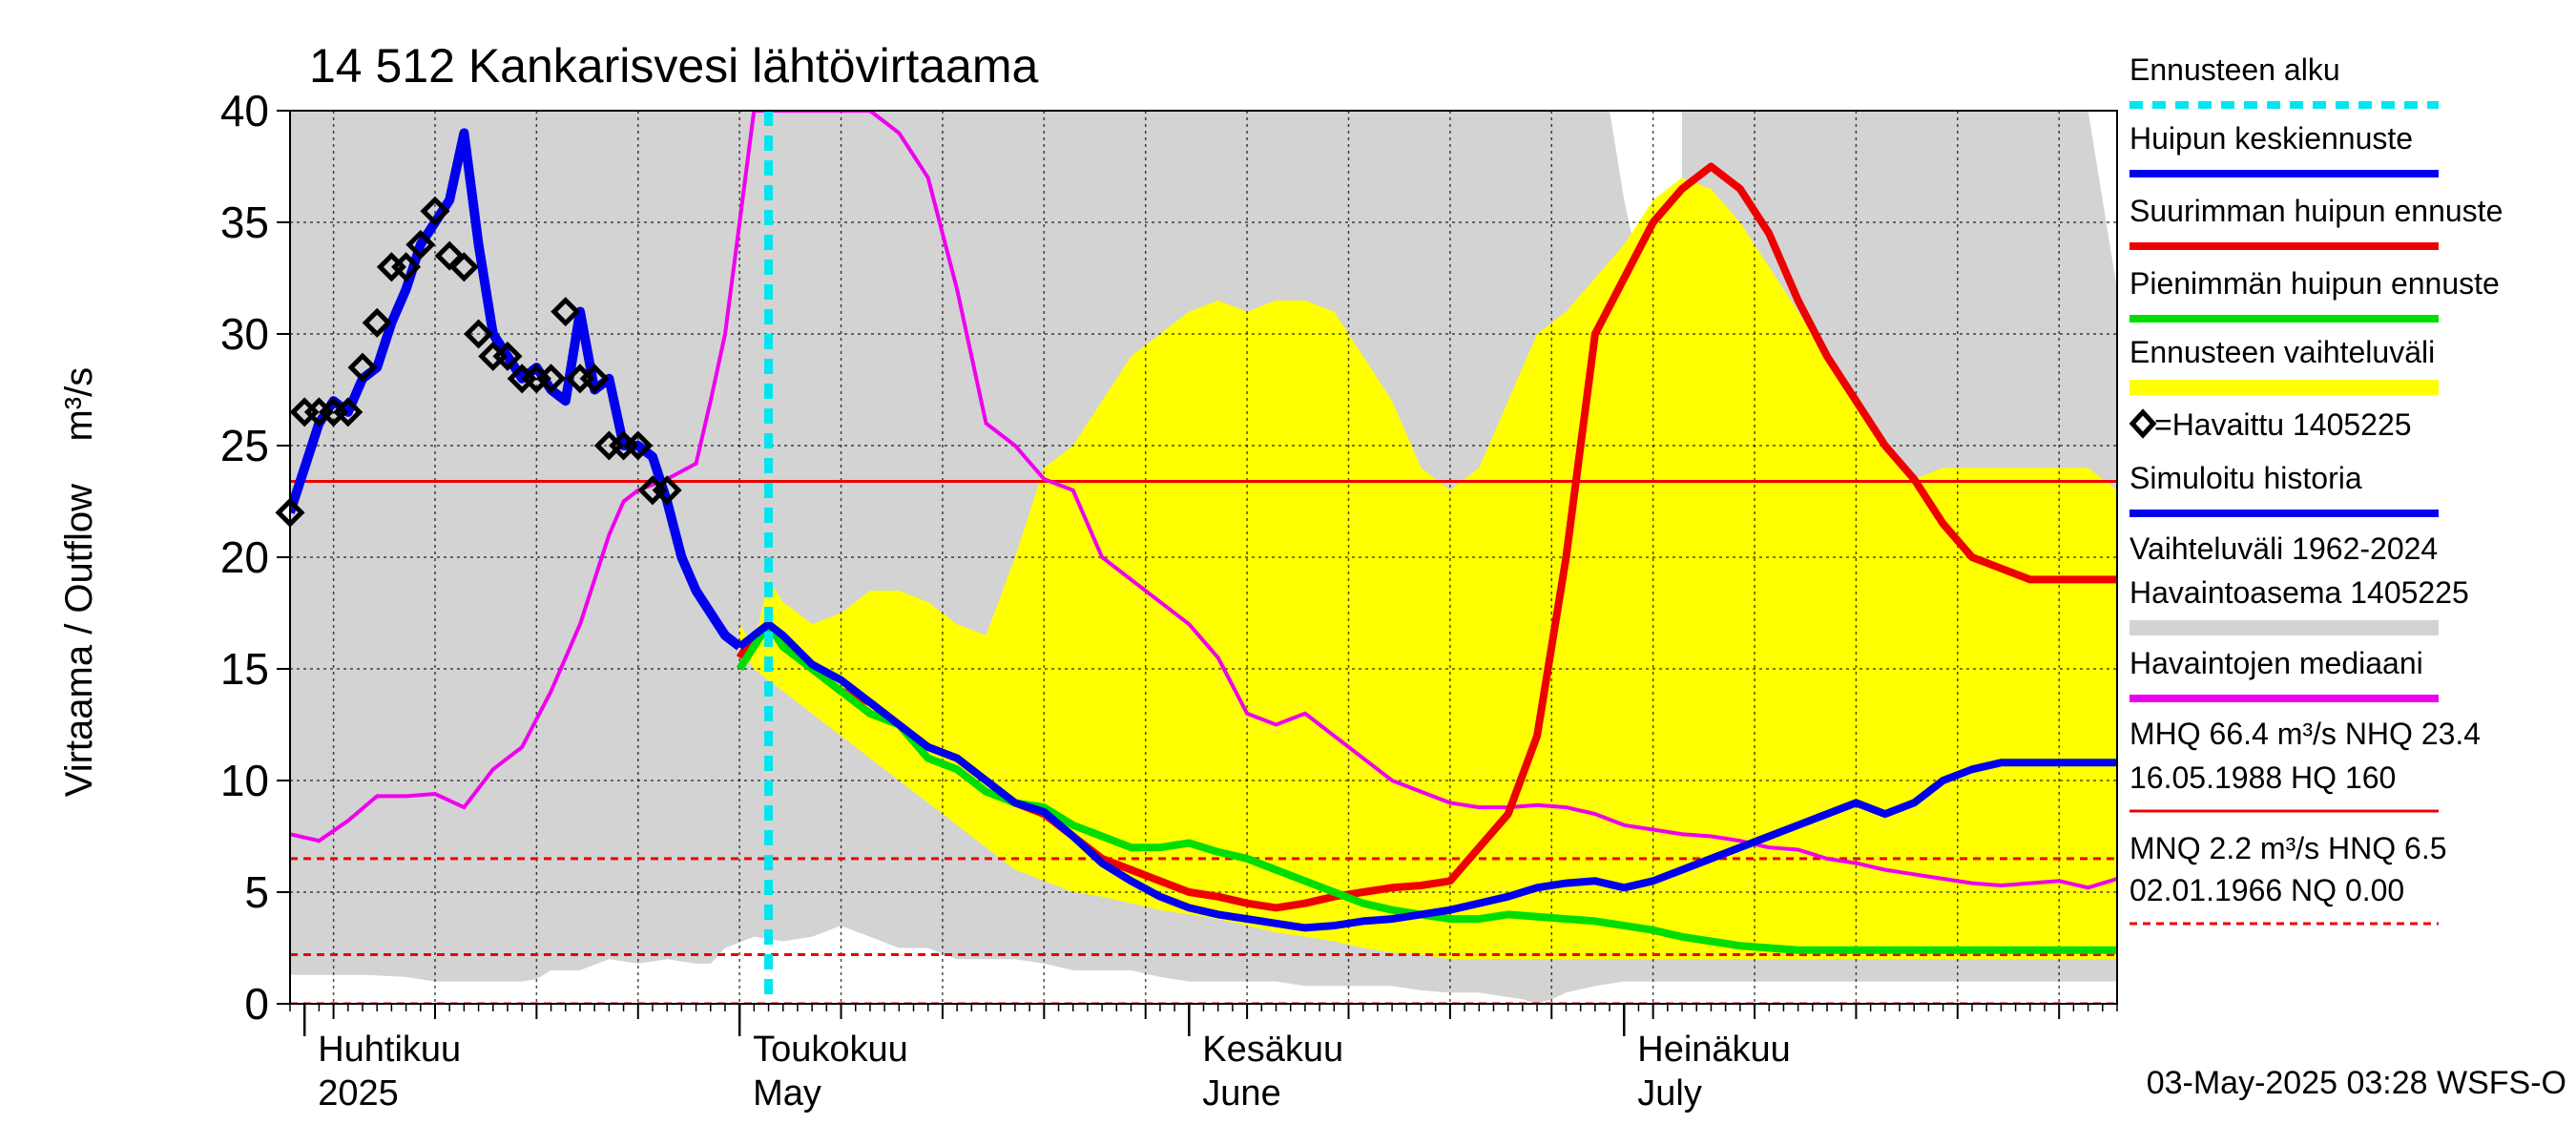 The height and width of the screenshot is (1145, 2576). Describe the element at coordinates (2276, 663) in the screenshot. I see `legend-median-label: Havaintojen mediaani` at that location.